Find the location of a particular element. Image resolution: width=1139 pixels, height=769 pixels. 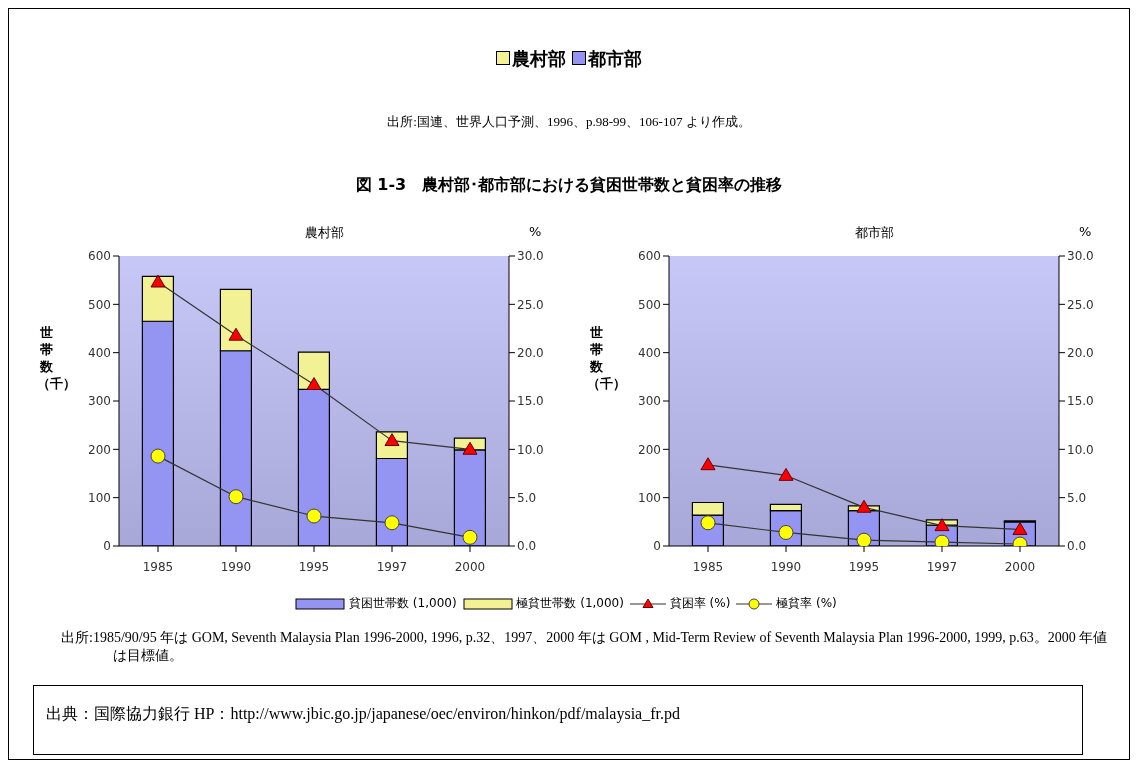

chart-title: 農村部 is located at coordinates (324, 232).